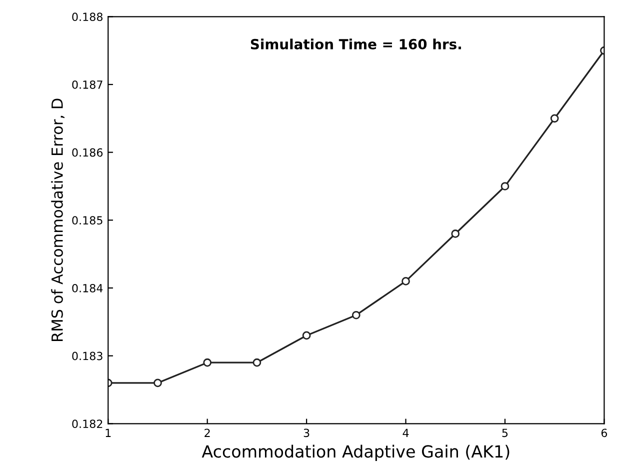 The image size is (636, 476). Describe the element at coordinates (87, 288) in the screenshot. I see `y-tick-label: 0.184` at that location.